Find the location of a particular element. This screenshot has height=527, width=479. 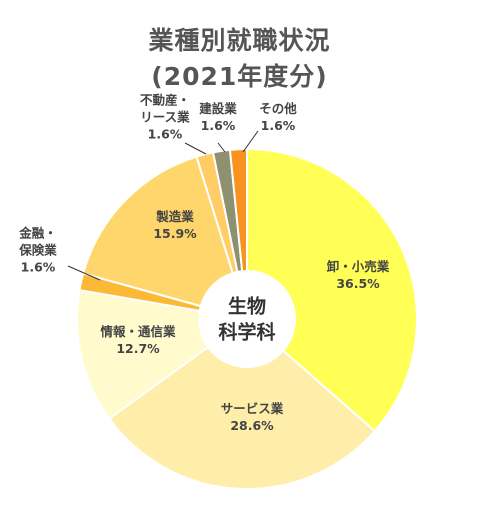

slice-value-label-2: 12.7% is located at coordinates (138, 348).